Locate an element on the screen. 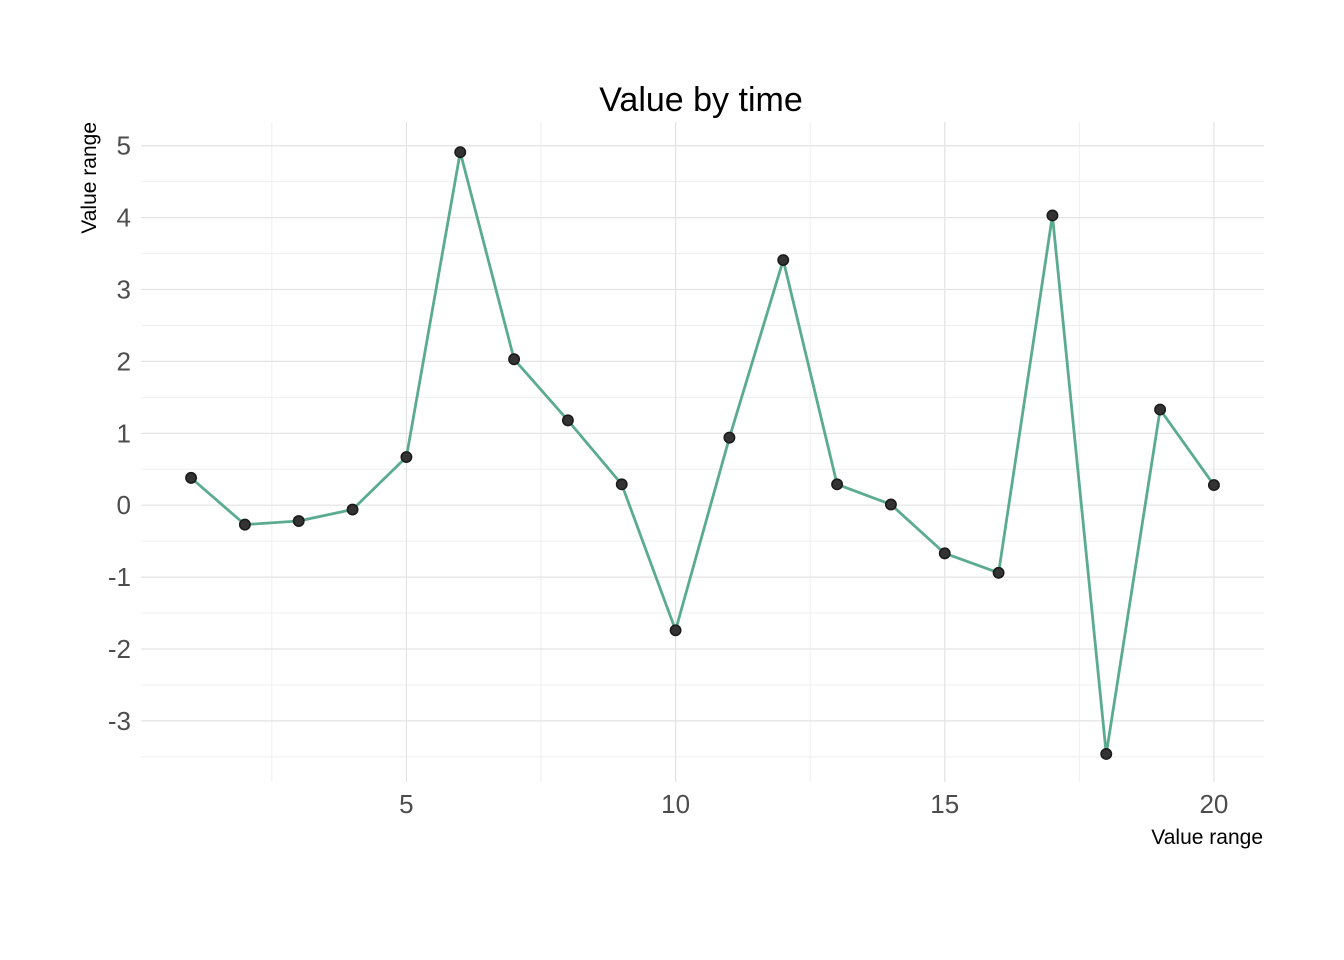 The width and height of the screenshot is (1344, 960). x-tick-label: 15 is located at coordinates (944, 804).